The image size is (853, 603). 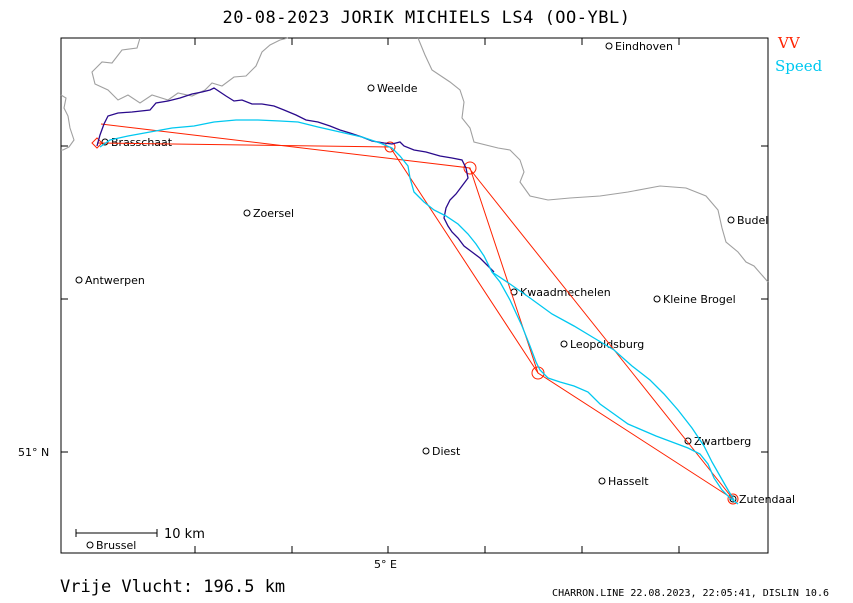 What do you see at coordinates (190, 70) in the screenshot?
I see `border-line-main` at bounding box center [190, 70].